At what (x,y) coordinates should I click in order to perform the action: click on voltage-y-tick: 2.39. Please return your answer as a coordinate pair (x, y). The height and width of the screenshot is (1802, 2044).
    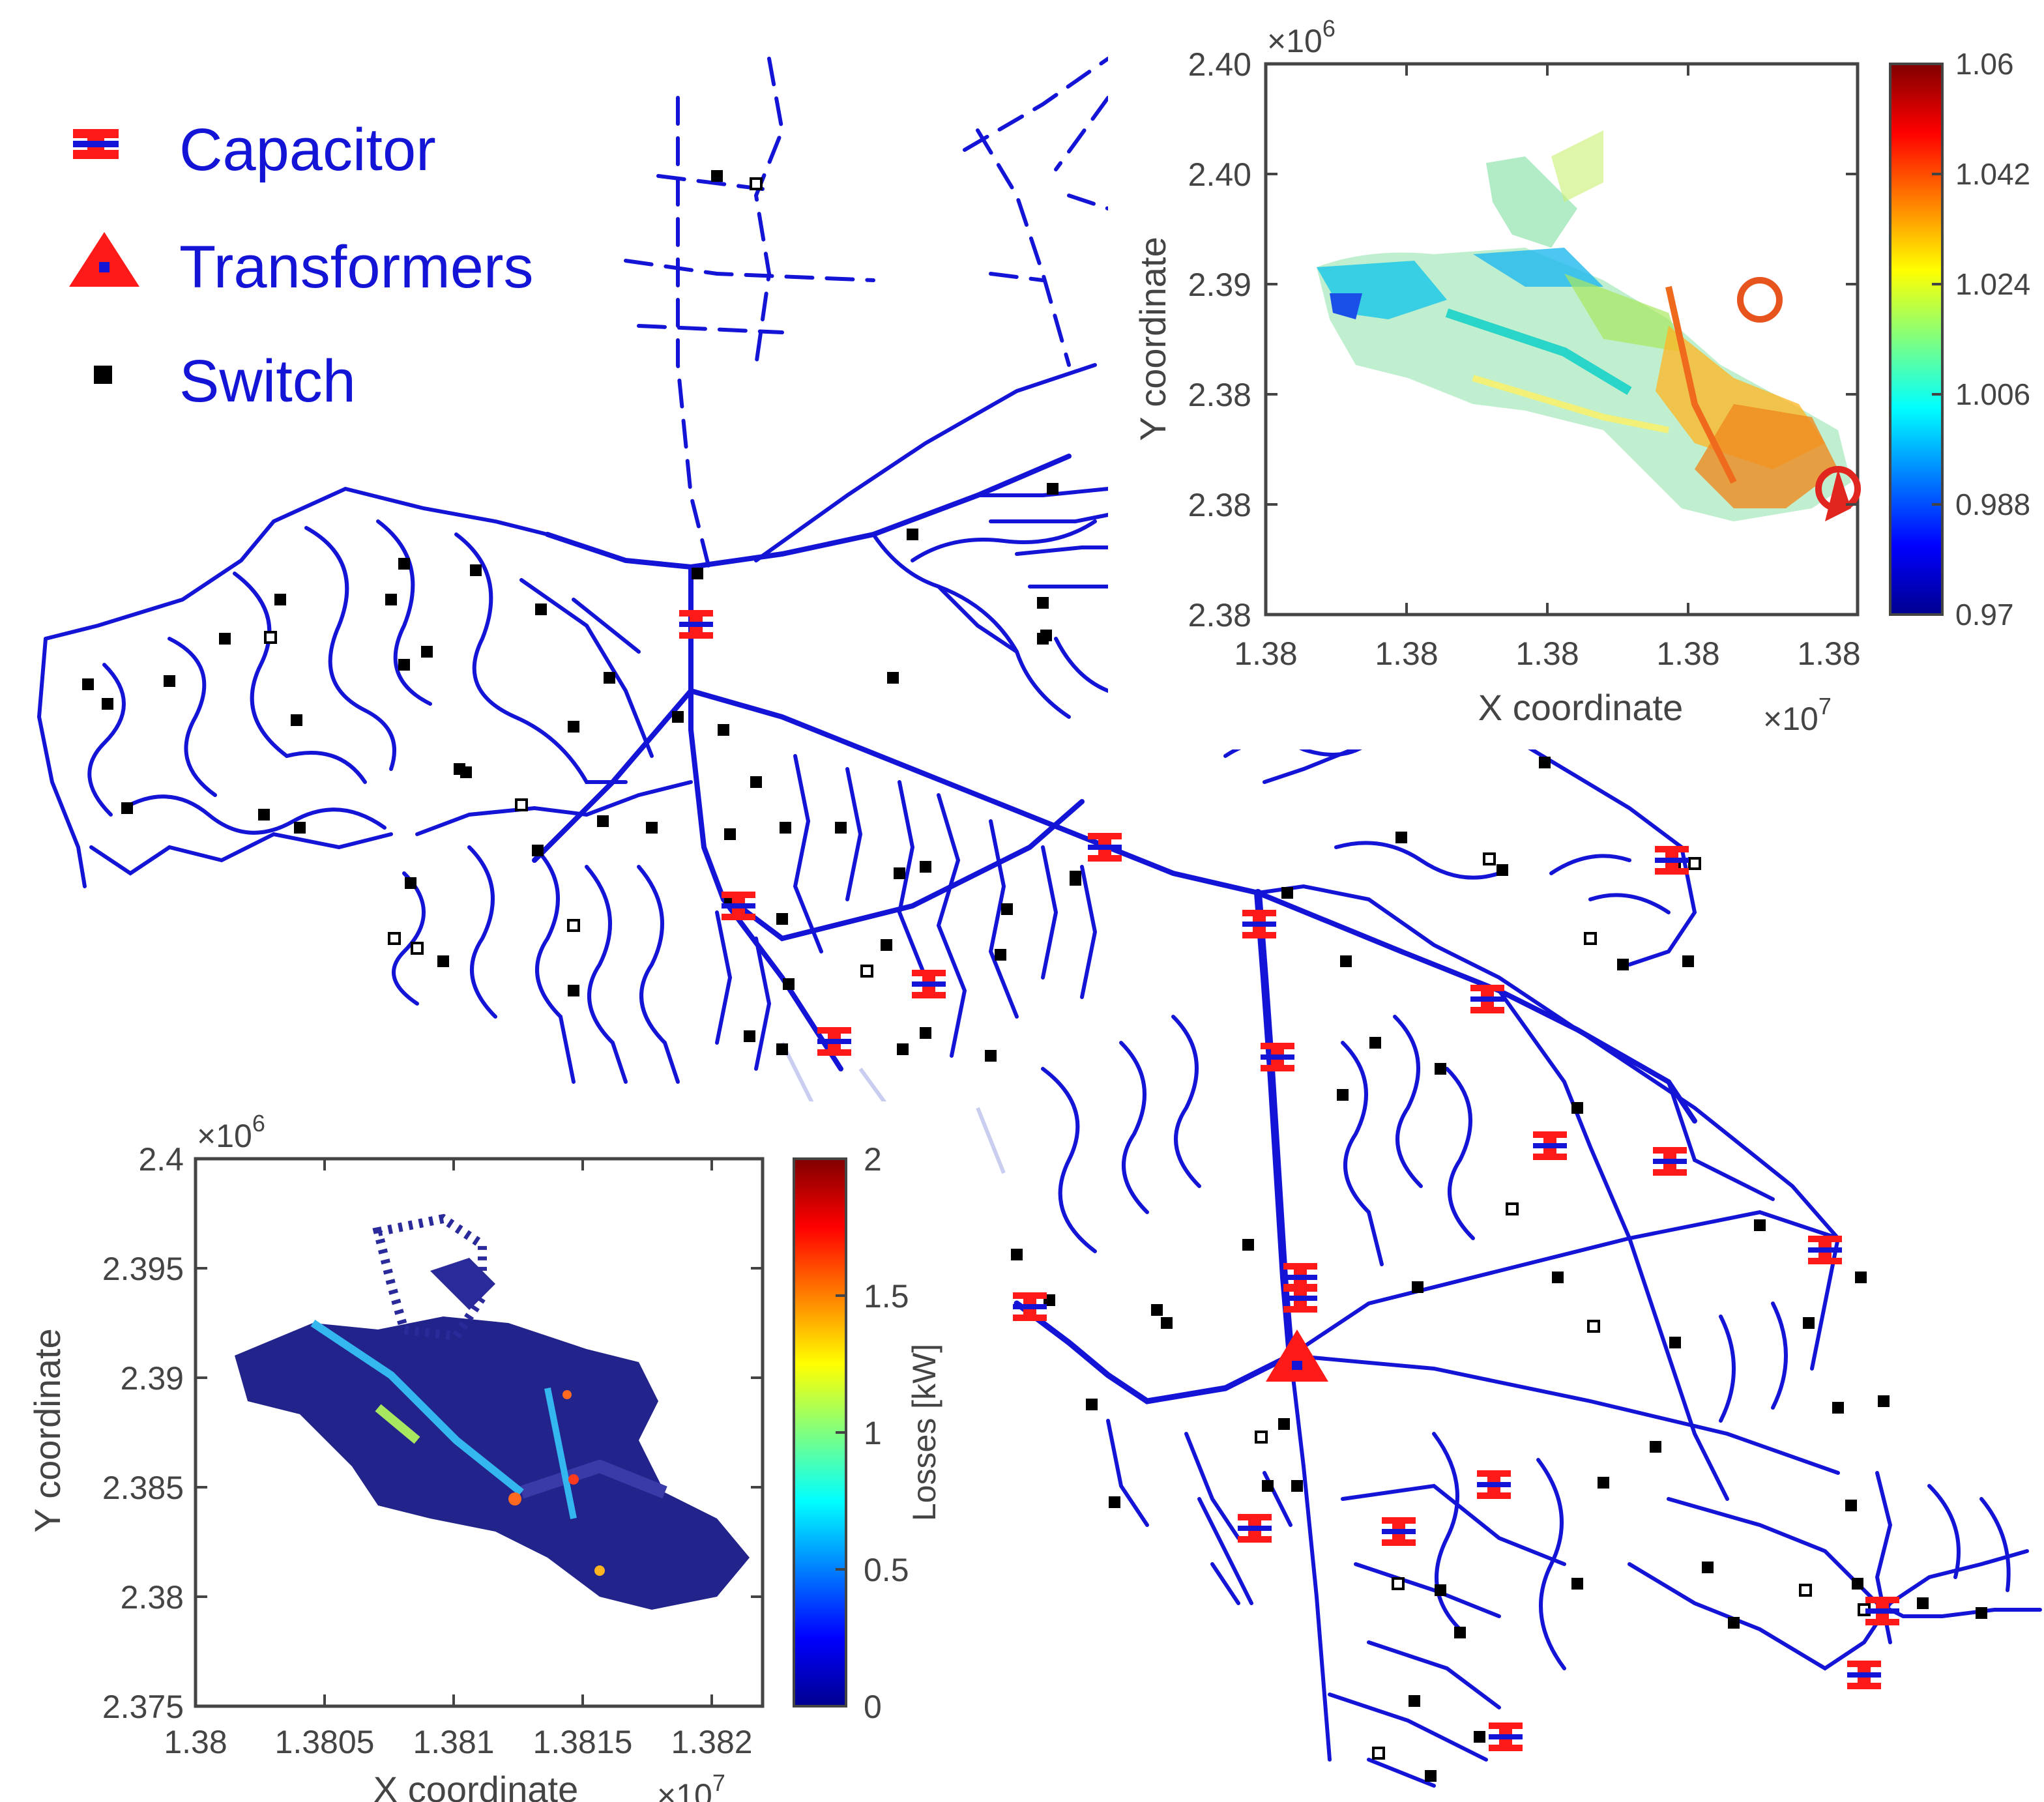
    Looking at the image, I should click on (1219, 285).